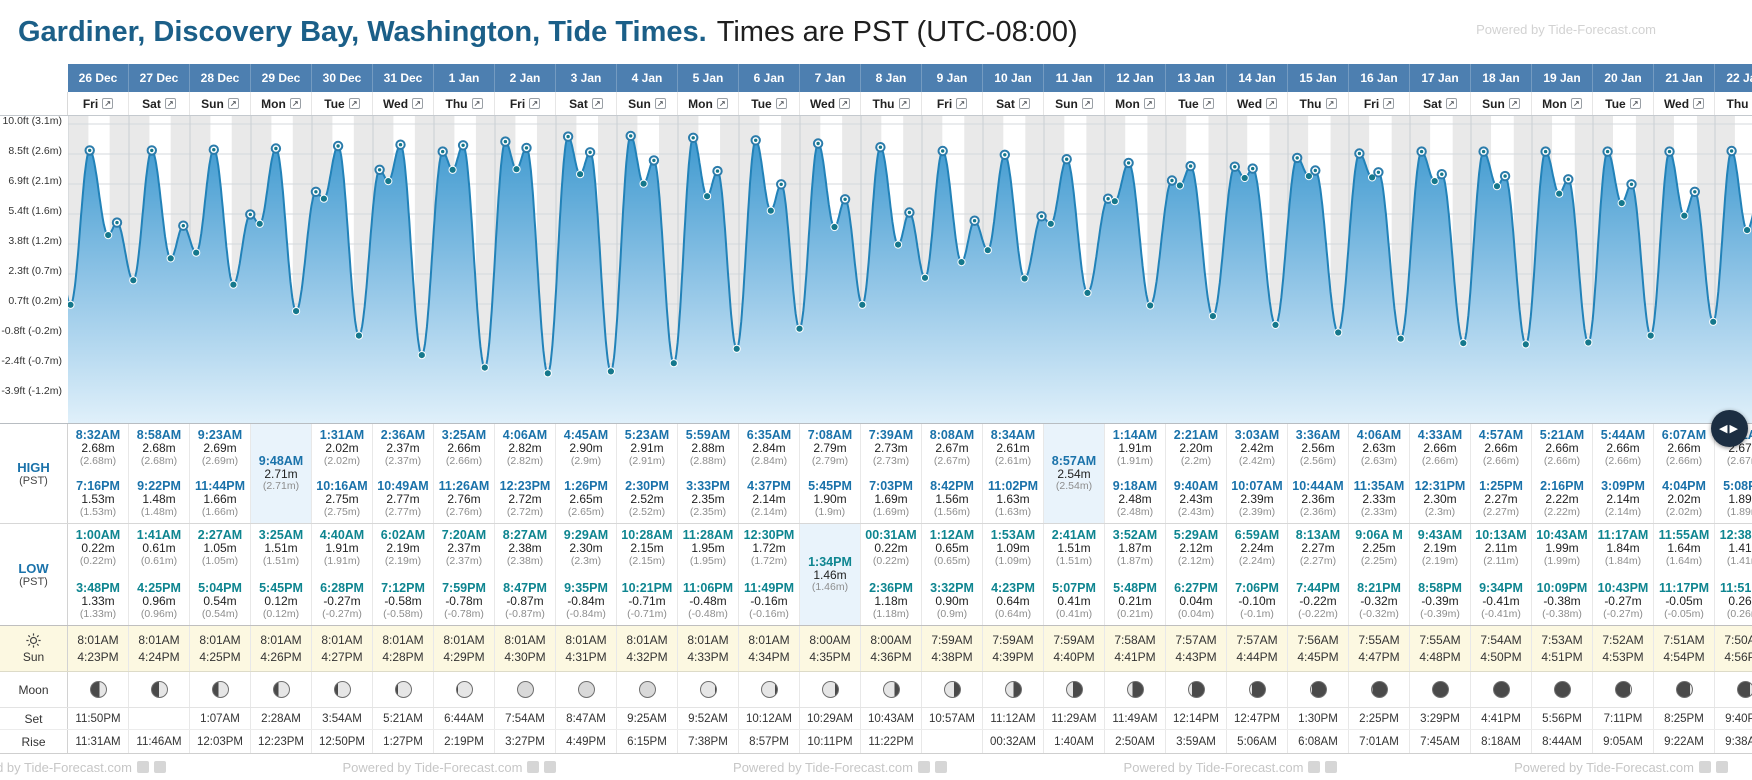 The image size is (1752, 780). What do you see at coordinates (464, 460) in the screenshot?
I see `tide-height-secondary: (2.66m)` at bounding box center [464, 460].